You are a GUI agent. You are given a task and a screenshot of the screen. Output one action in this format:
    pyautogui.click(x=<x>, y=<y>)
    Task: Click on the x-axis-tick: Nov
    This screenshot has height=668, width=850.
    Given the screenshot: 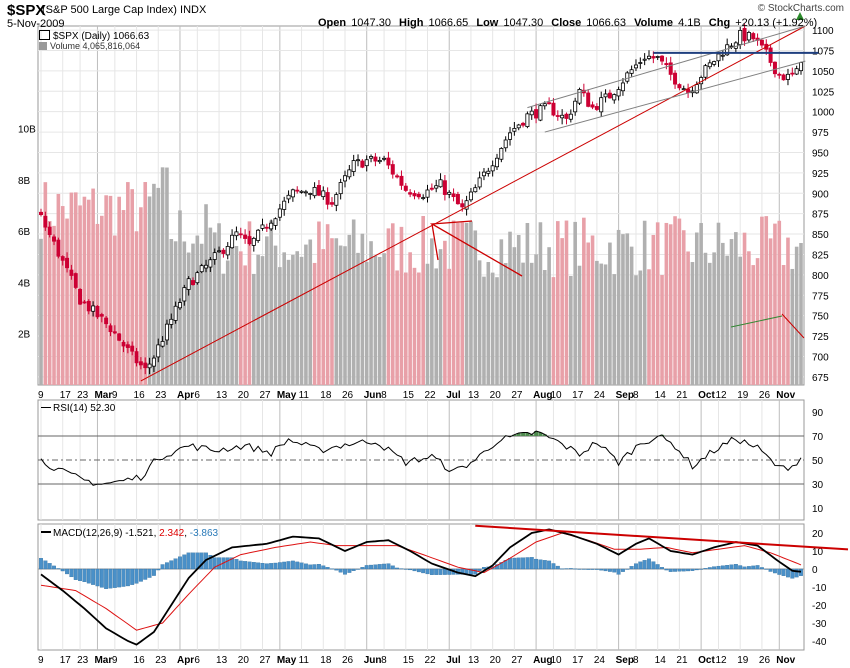 What is the action you would take?
    pyautogui.click(x=785, y=660)
    